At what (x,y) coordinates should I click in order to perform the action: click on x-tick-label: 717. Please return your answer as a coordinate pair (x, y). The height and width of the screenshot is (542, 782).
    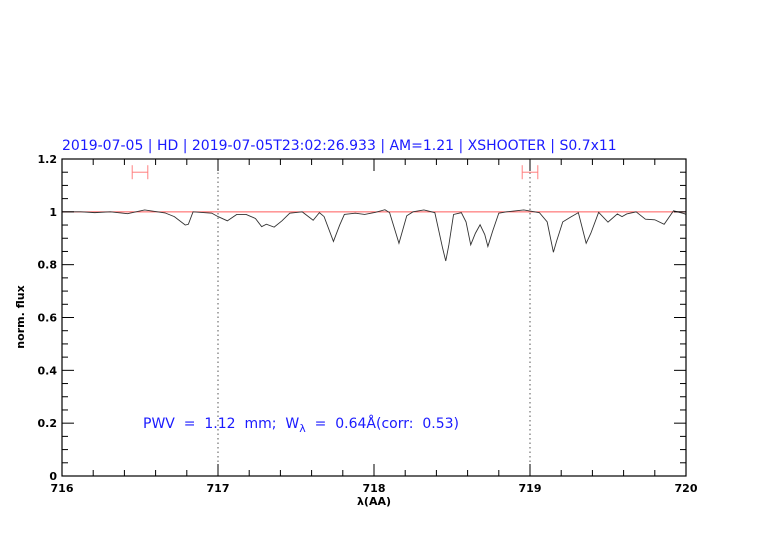
    Looking at the image, I should click on (218, 488).